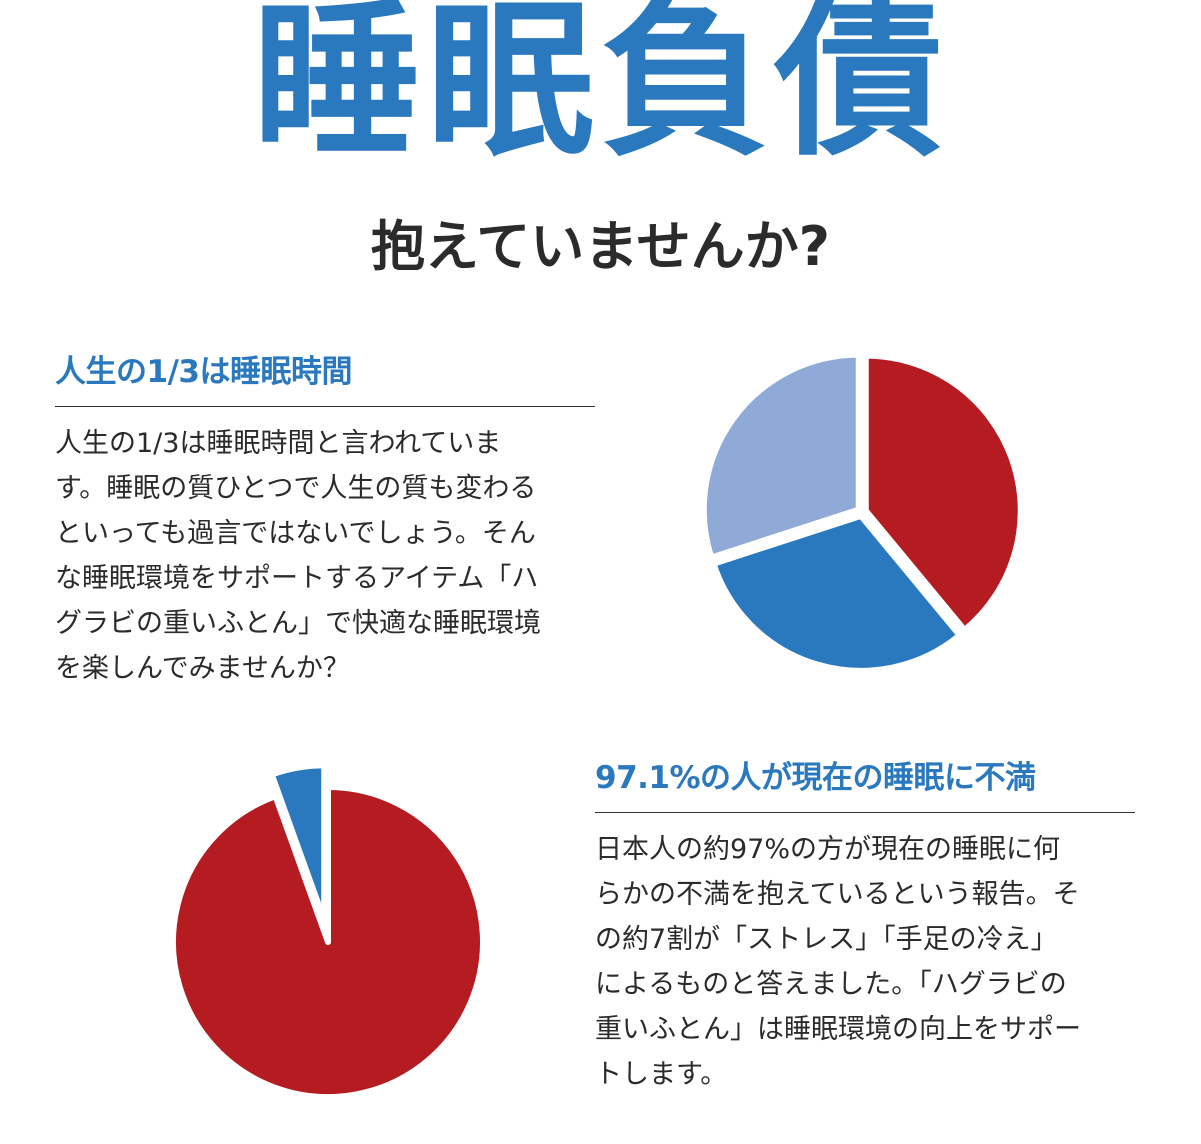  I want to click on body-line: トします。, so click(661, 1074).